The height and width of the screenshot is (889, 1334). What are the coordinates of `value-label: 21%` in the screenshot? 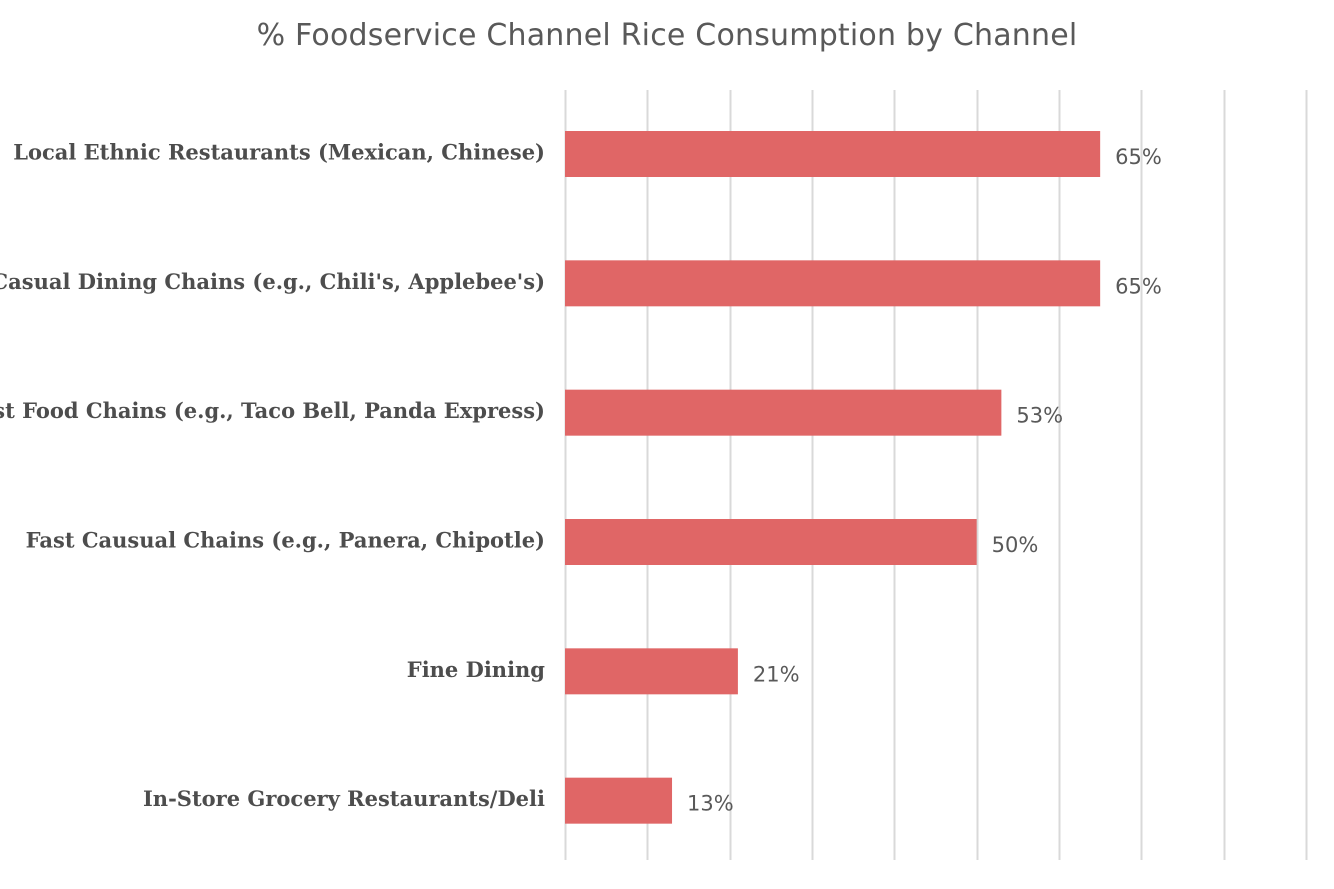 It's located at (776, 674).